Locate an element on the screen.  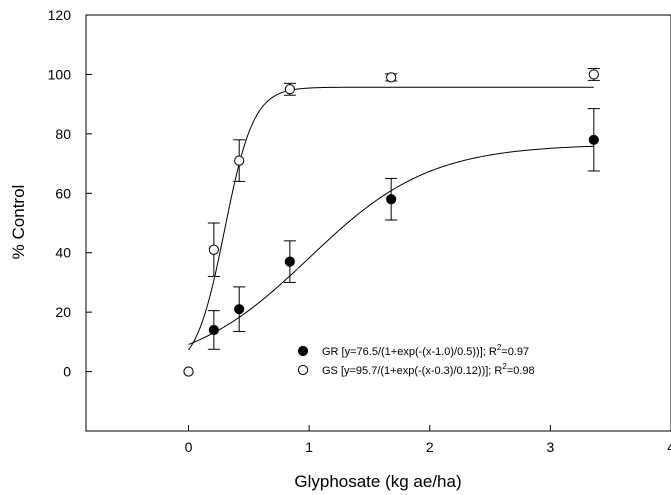
x-tick-label: 2 is located at coordinates (430, 447).